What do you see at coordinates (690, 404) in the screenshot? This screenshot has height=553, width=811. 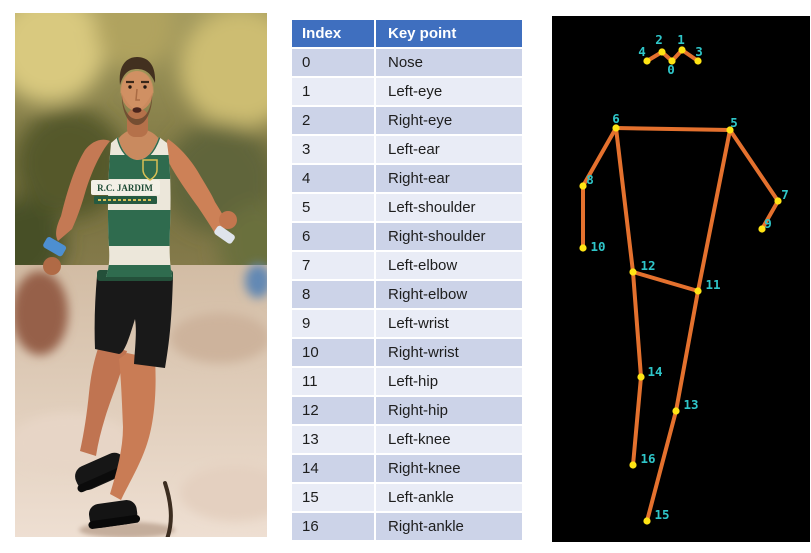 I see `keypoint-label-13: 13` at bounding box center [690, 404].